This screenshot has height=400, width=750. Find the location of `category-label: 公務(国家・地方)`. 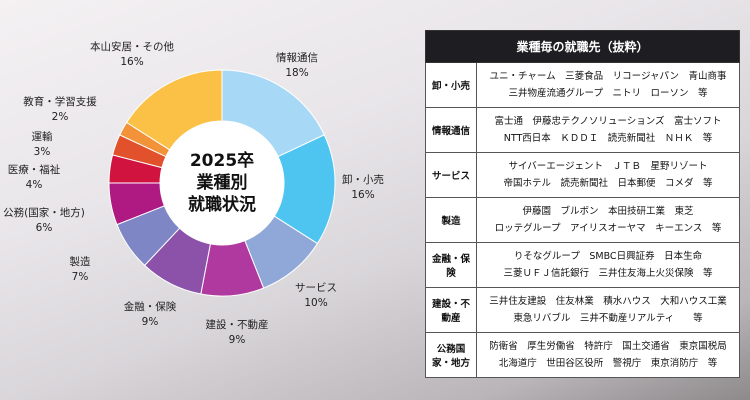

category-label: 公務(国家・地方) is located at coordinates (44, 212).